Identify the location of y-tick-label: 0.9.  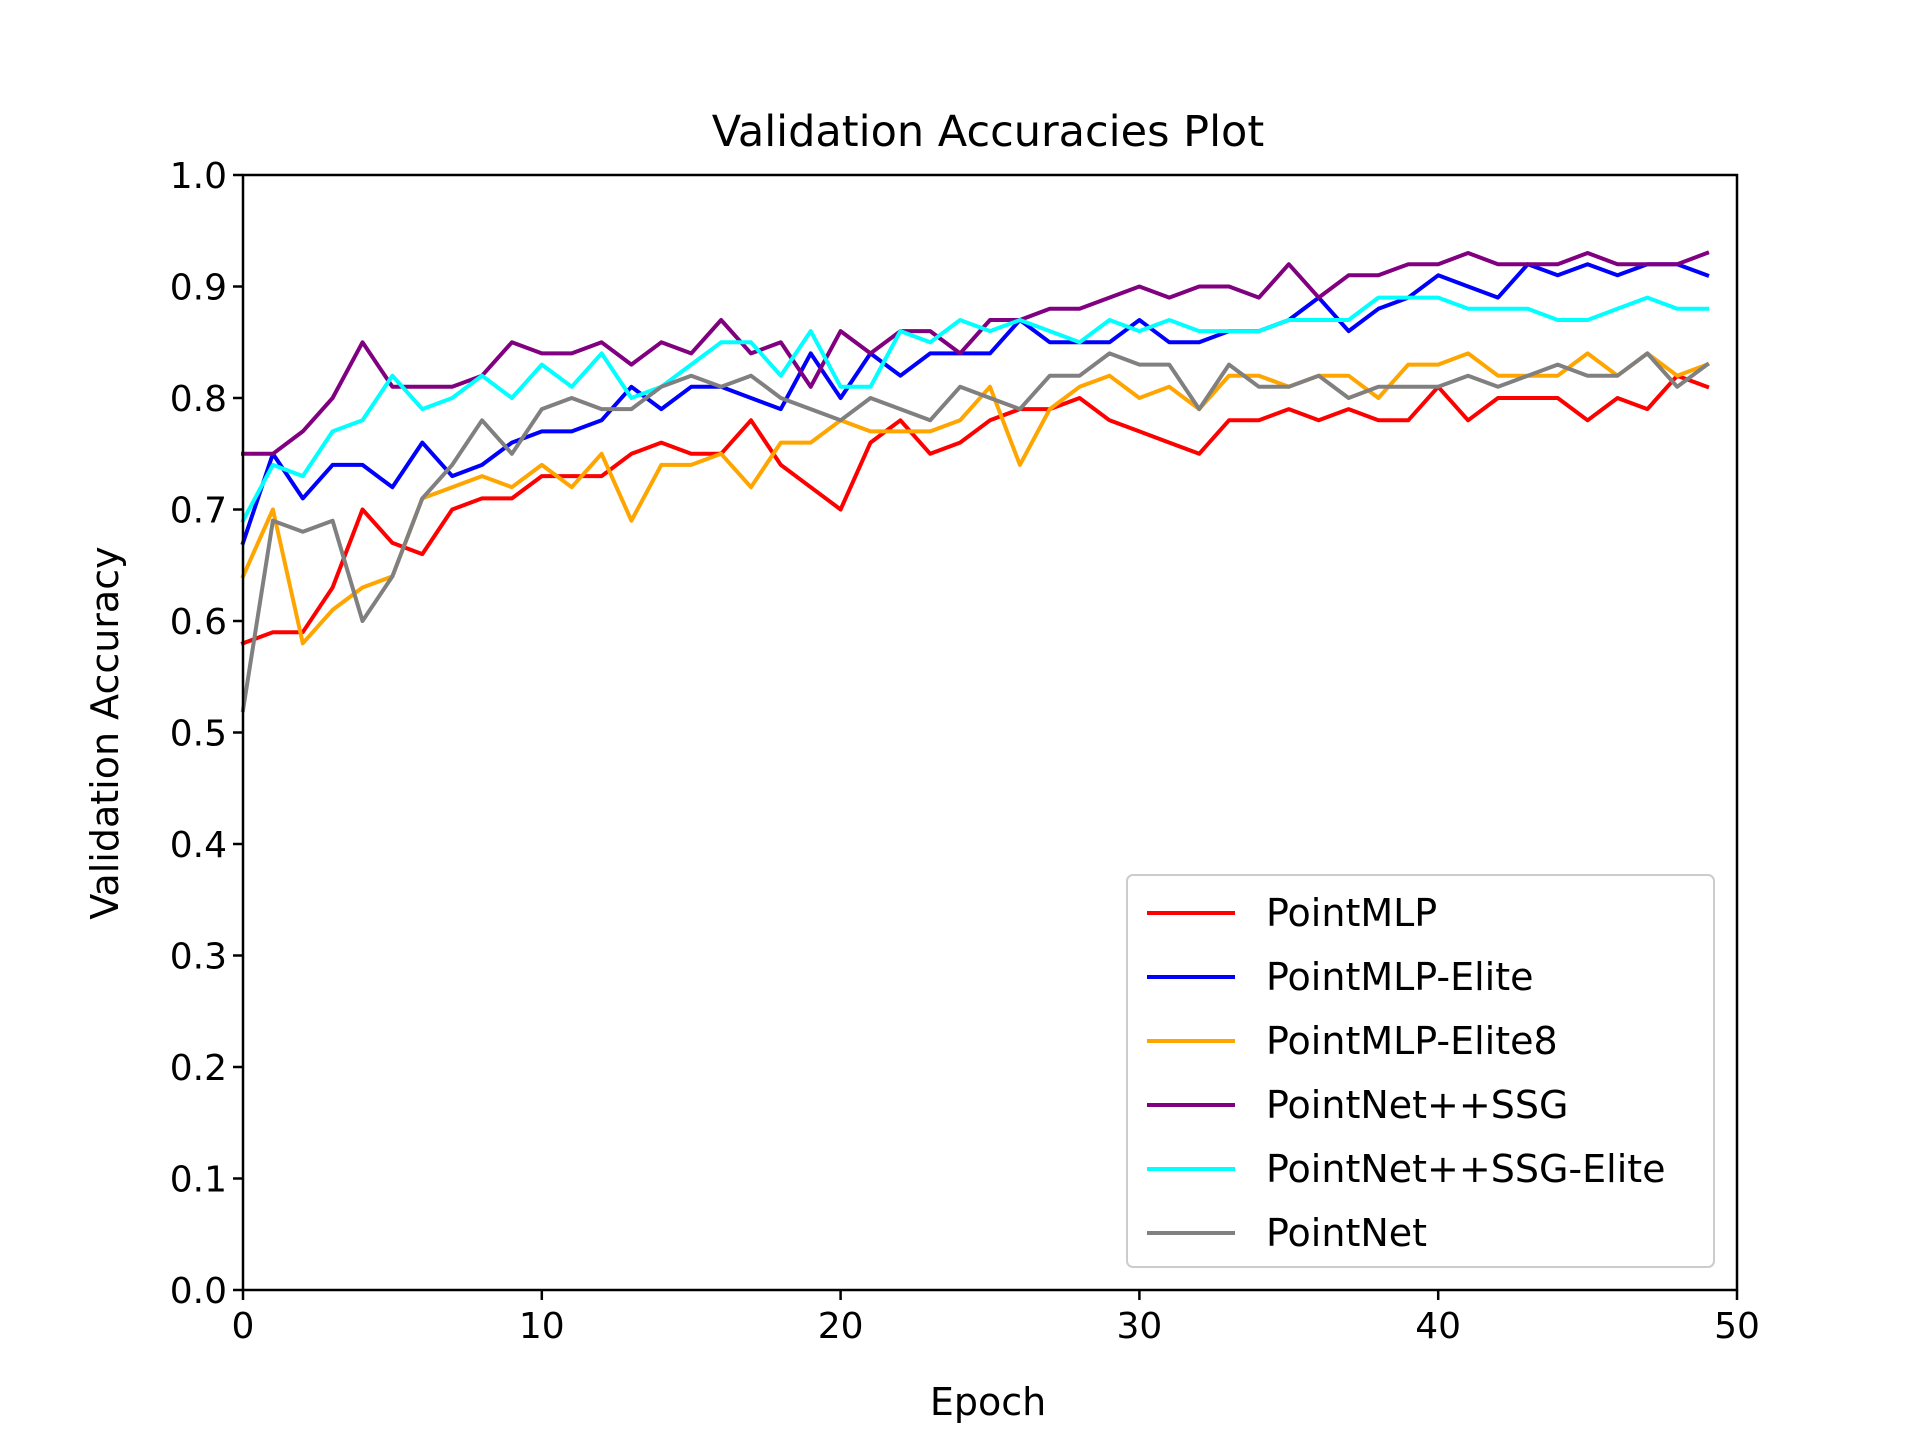
(198, 288).